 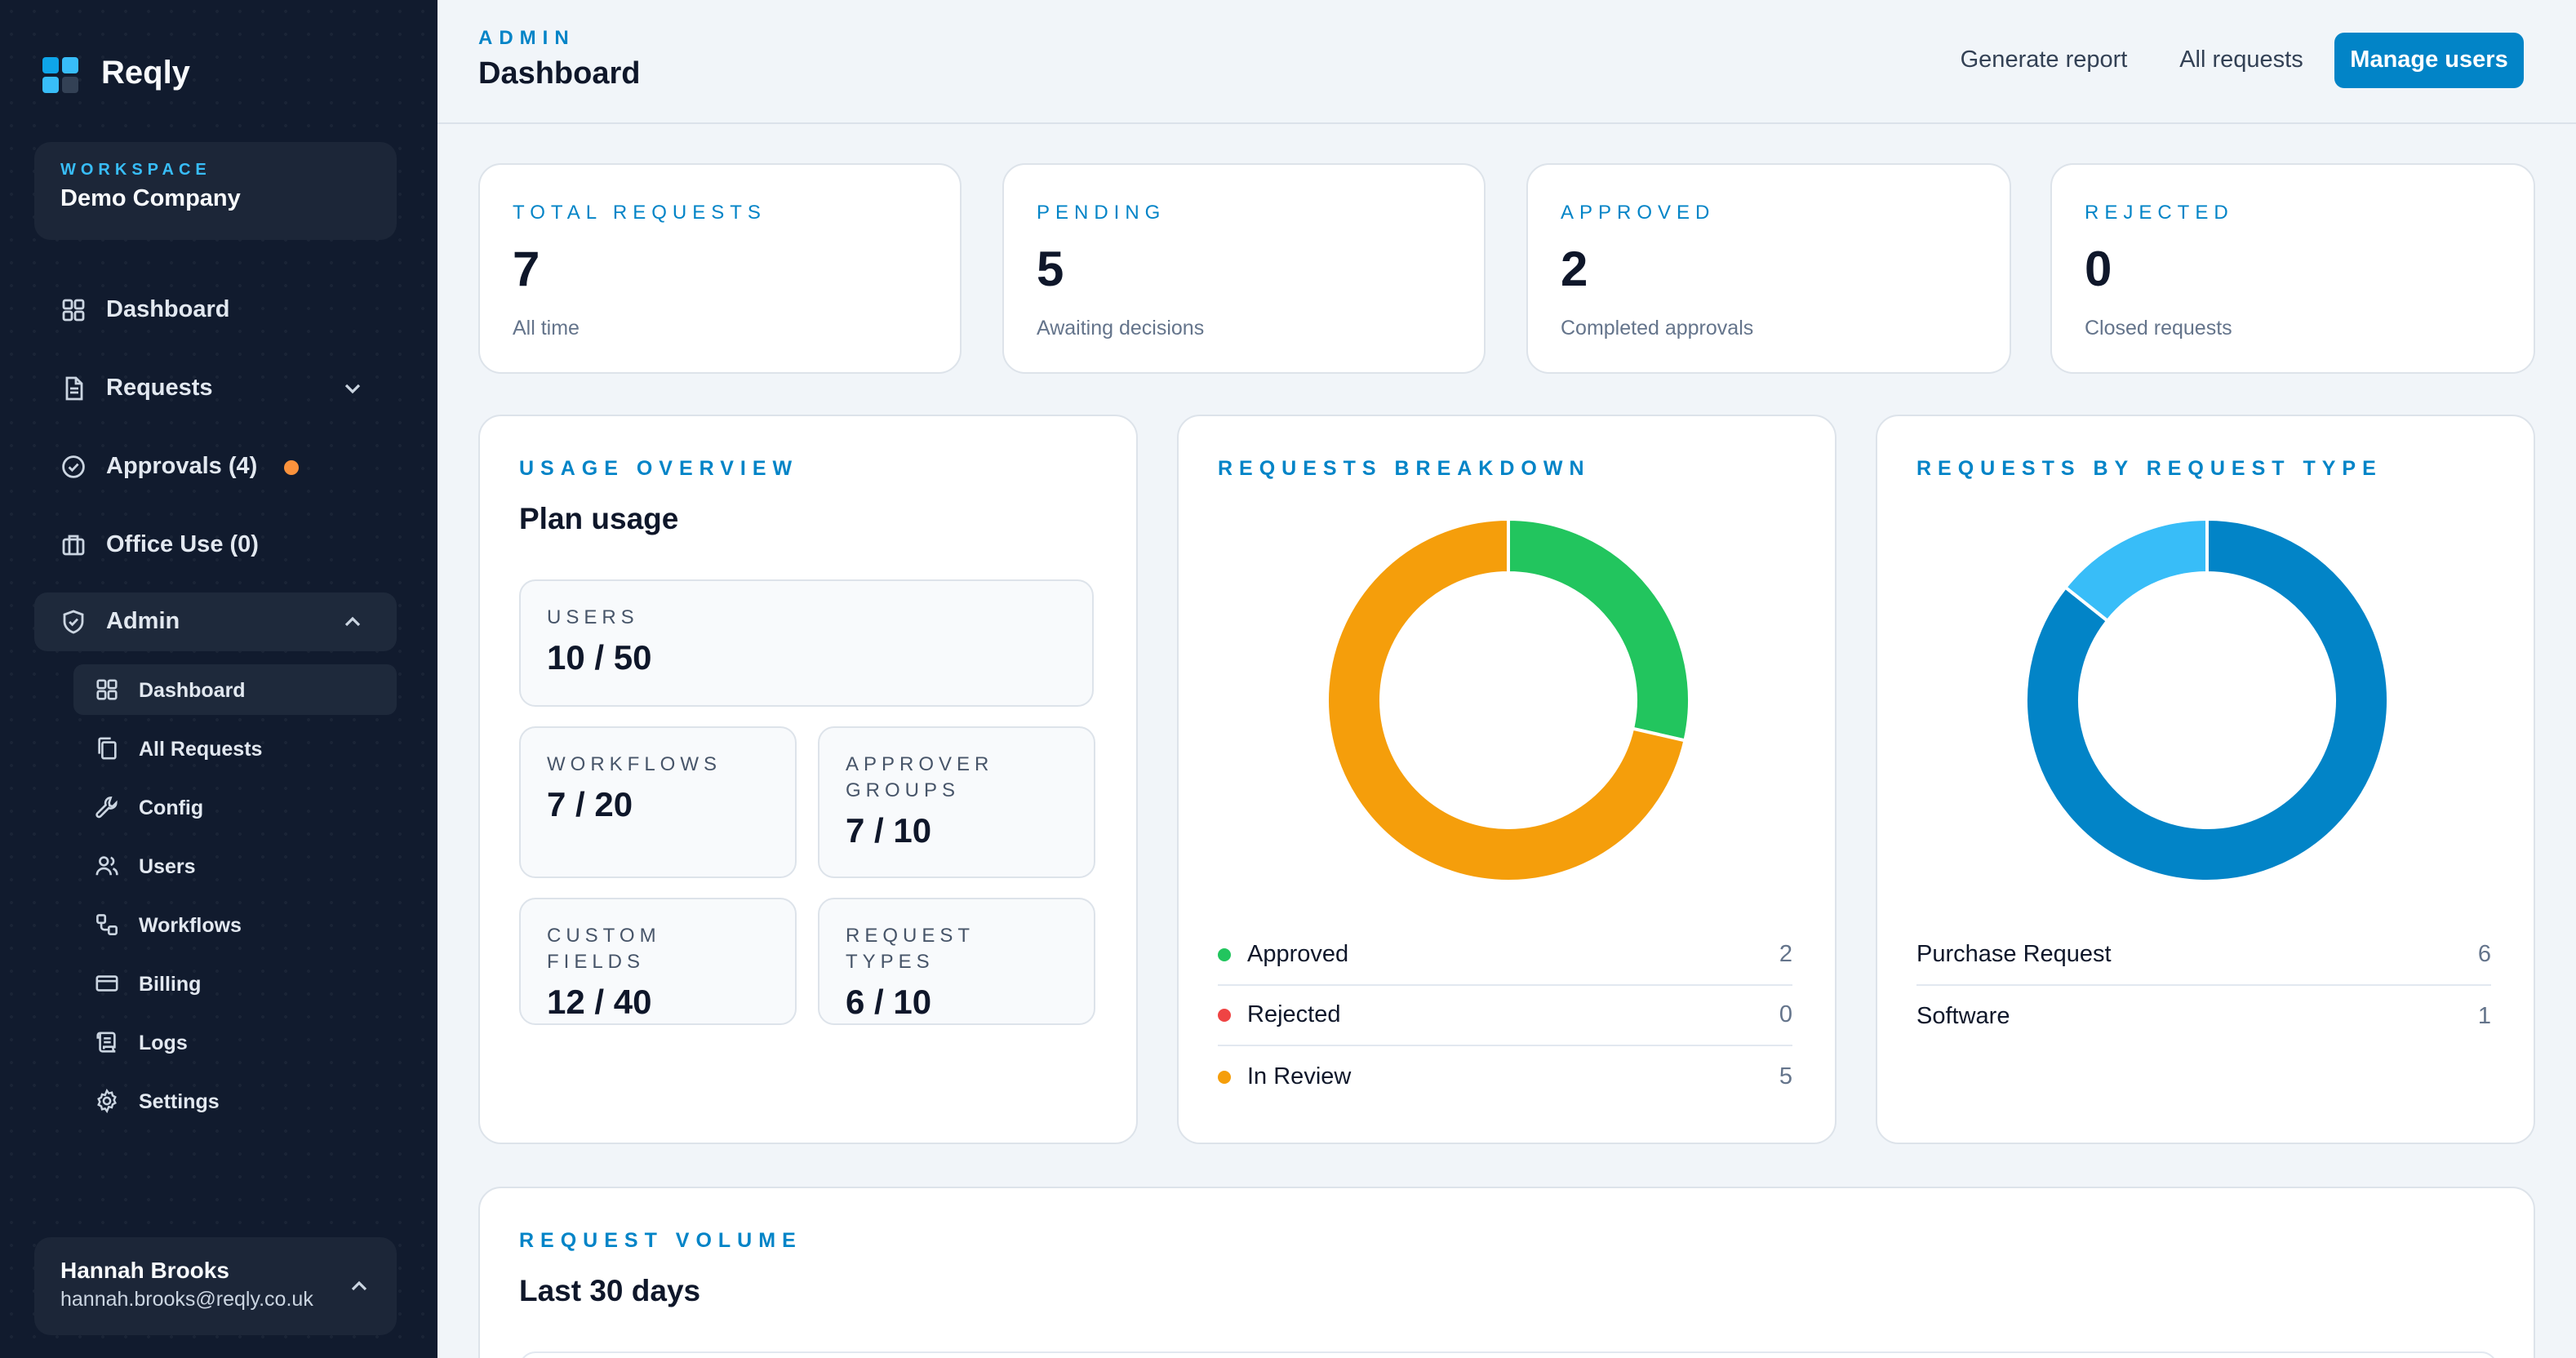 I want to click on sidebar-item-label: Office Use (0), so click(x=182, y=545).